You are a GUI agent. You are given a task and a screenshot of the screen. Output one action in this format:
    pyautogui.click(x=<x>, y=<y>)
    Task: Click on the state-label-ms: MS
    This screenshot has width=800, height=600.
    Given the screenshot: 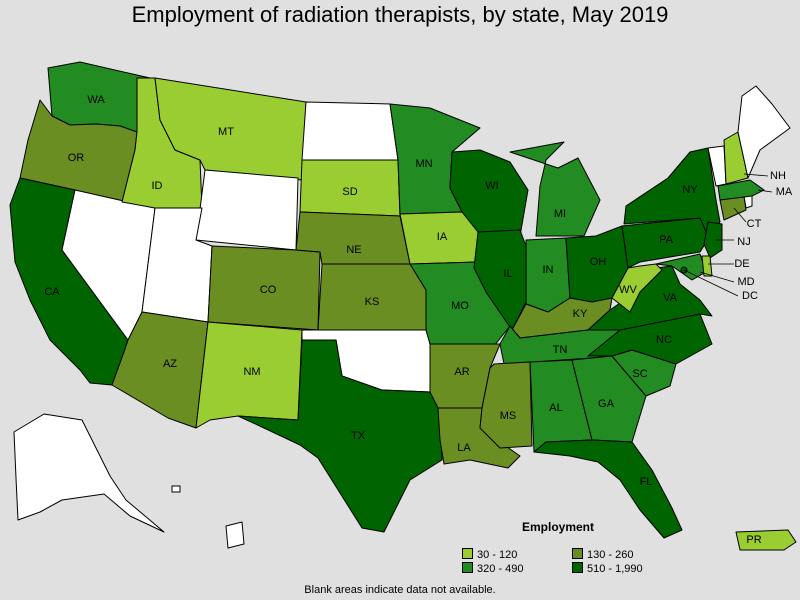 What is the action you would take?
    pyautogui.click(x=508, y=416)
    